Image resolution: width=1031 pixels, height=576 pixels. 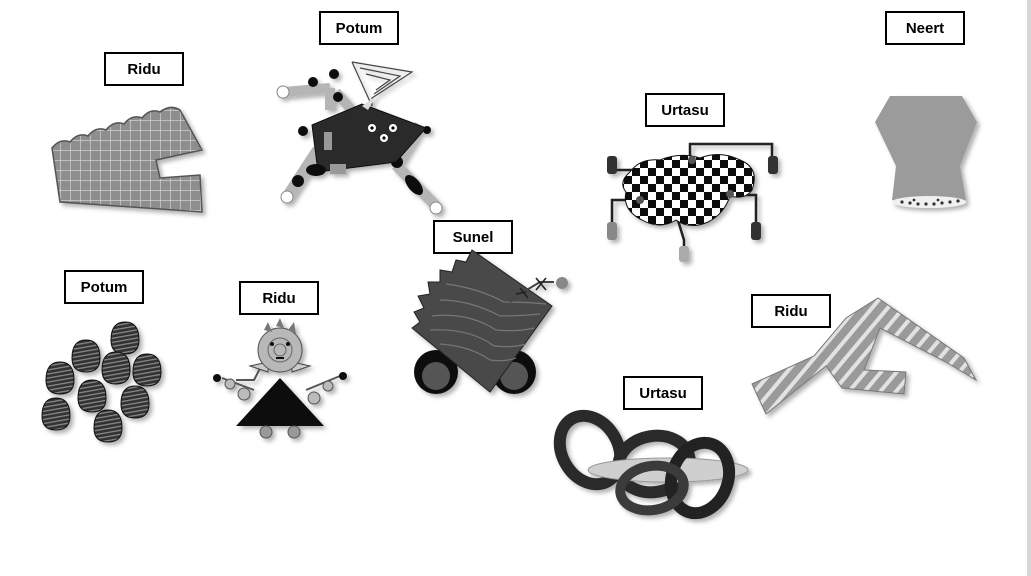 I want to click on sunel-cart-figure, so click(x=489, y=321).